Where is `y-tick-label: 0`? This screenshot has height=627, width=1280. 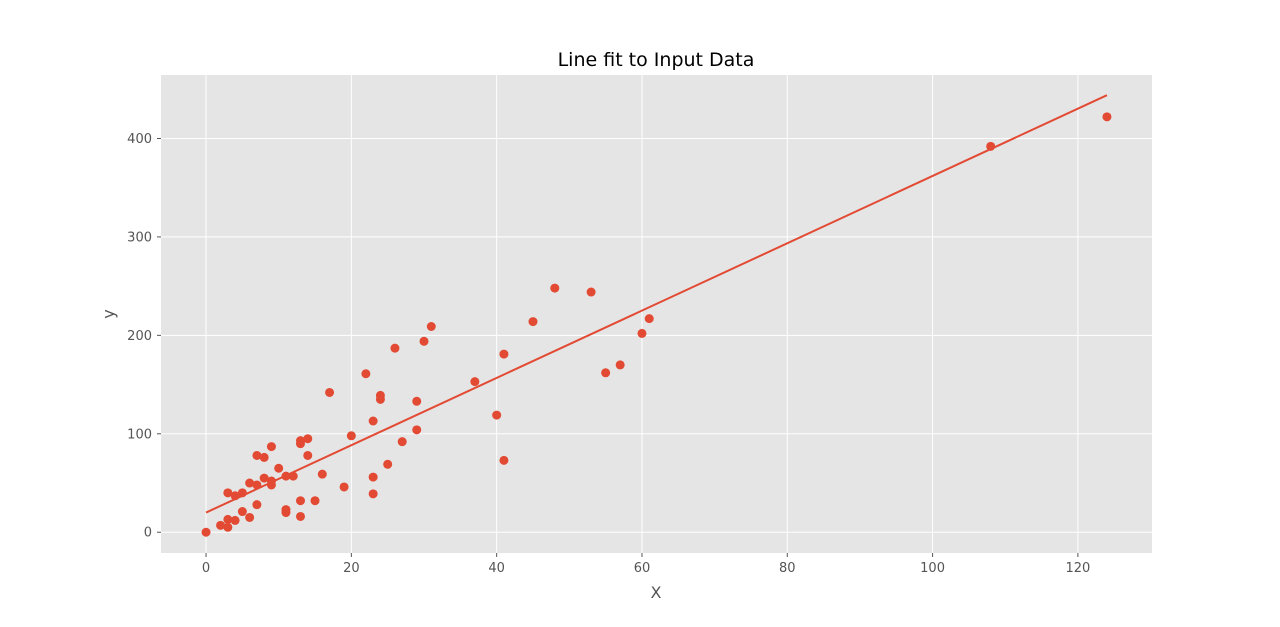
y-tick-label: 0 is located at coordinates (148, 533).